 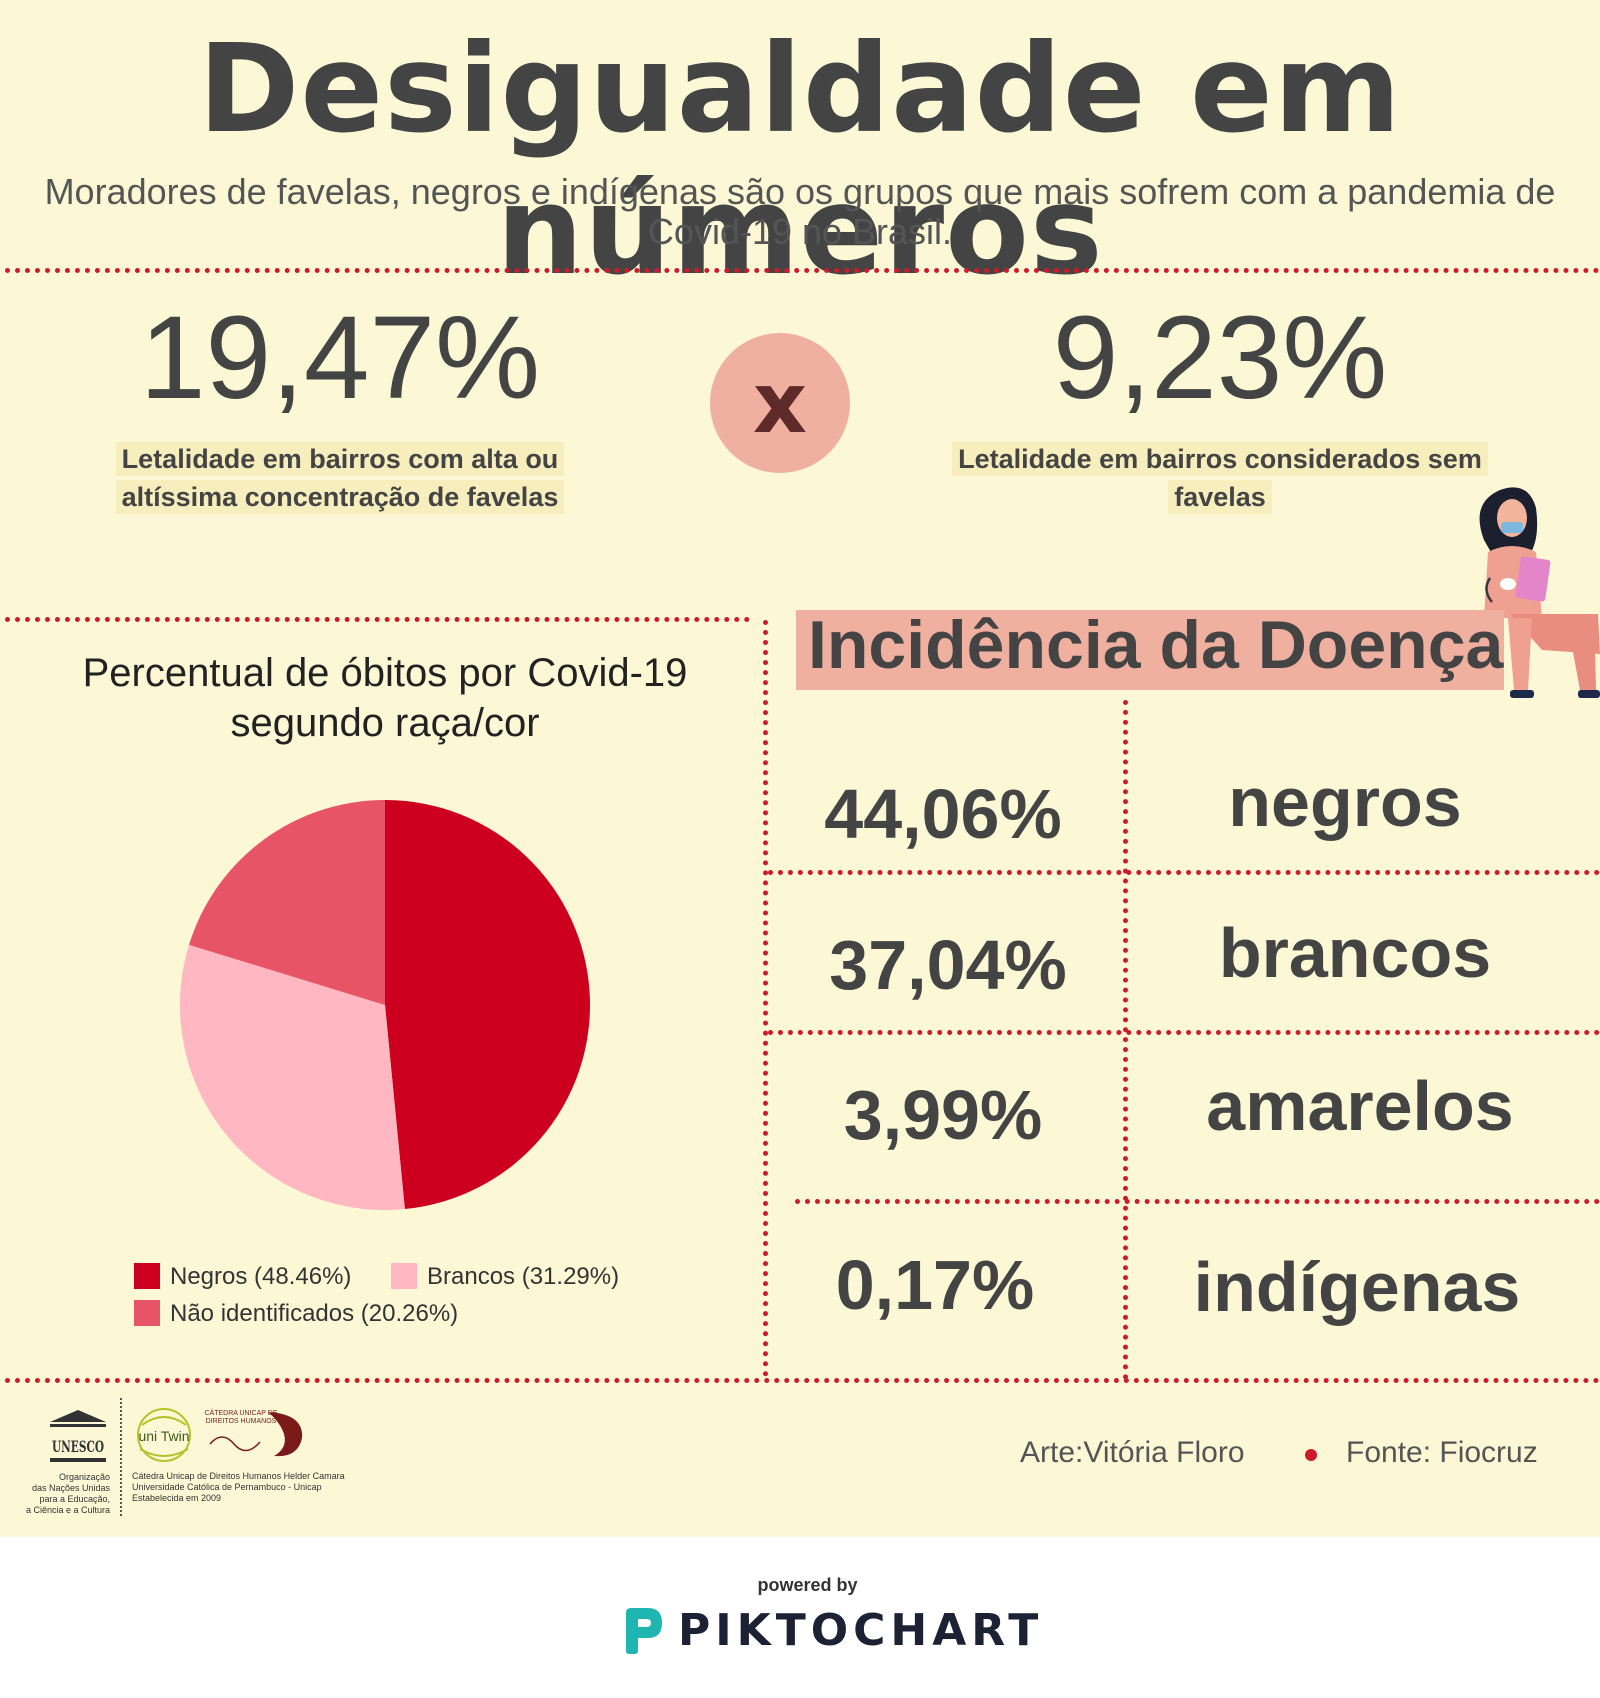 What do you see at coordinates (1539, 592) in the screenshot?
I see `nurse-illustration` at bounding box center [1539, 592].